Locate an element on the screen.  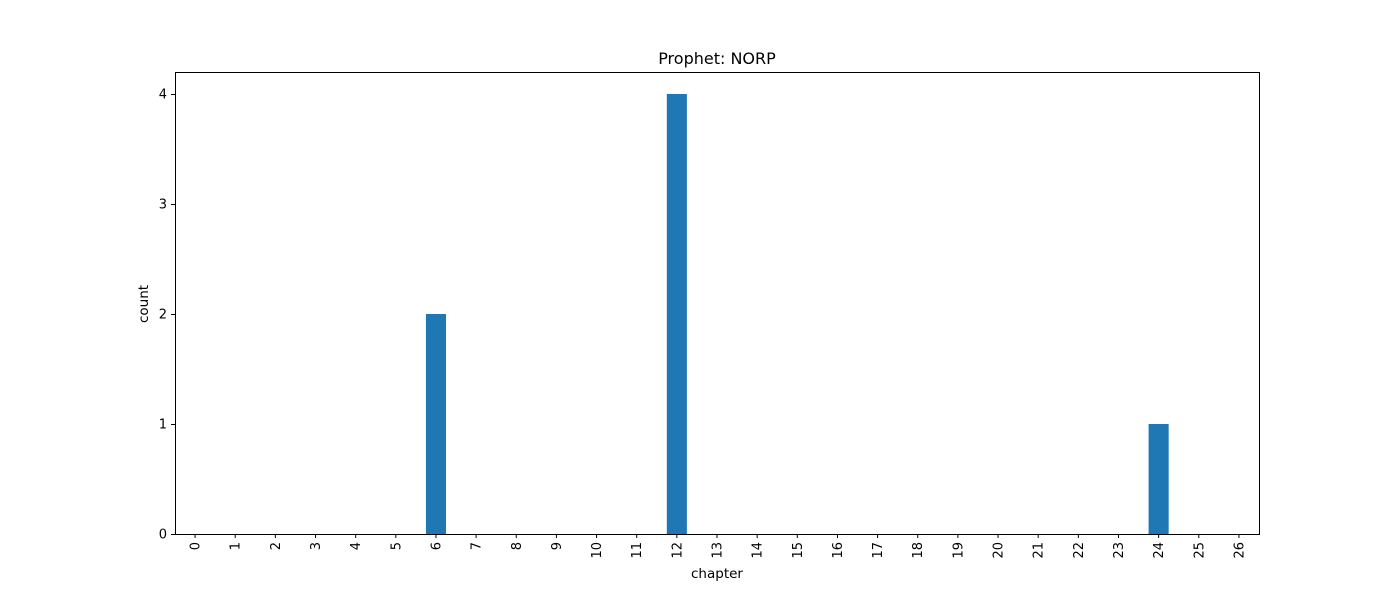
x-tick-label: 18 is located at coordinates (918, 550).